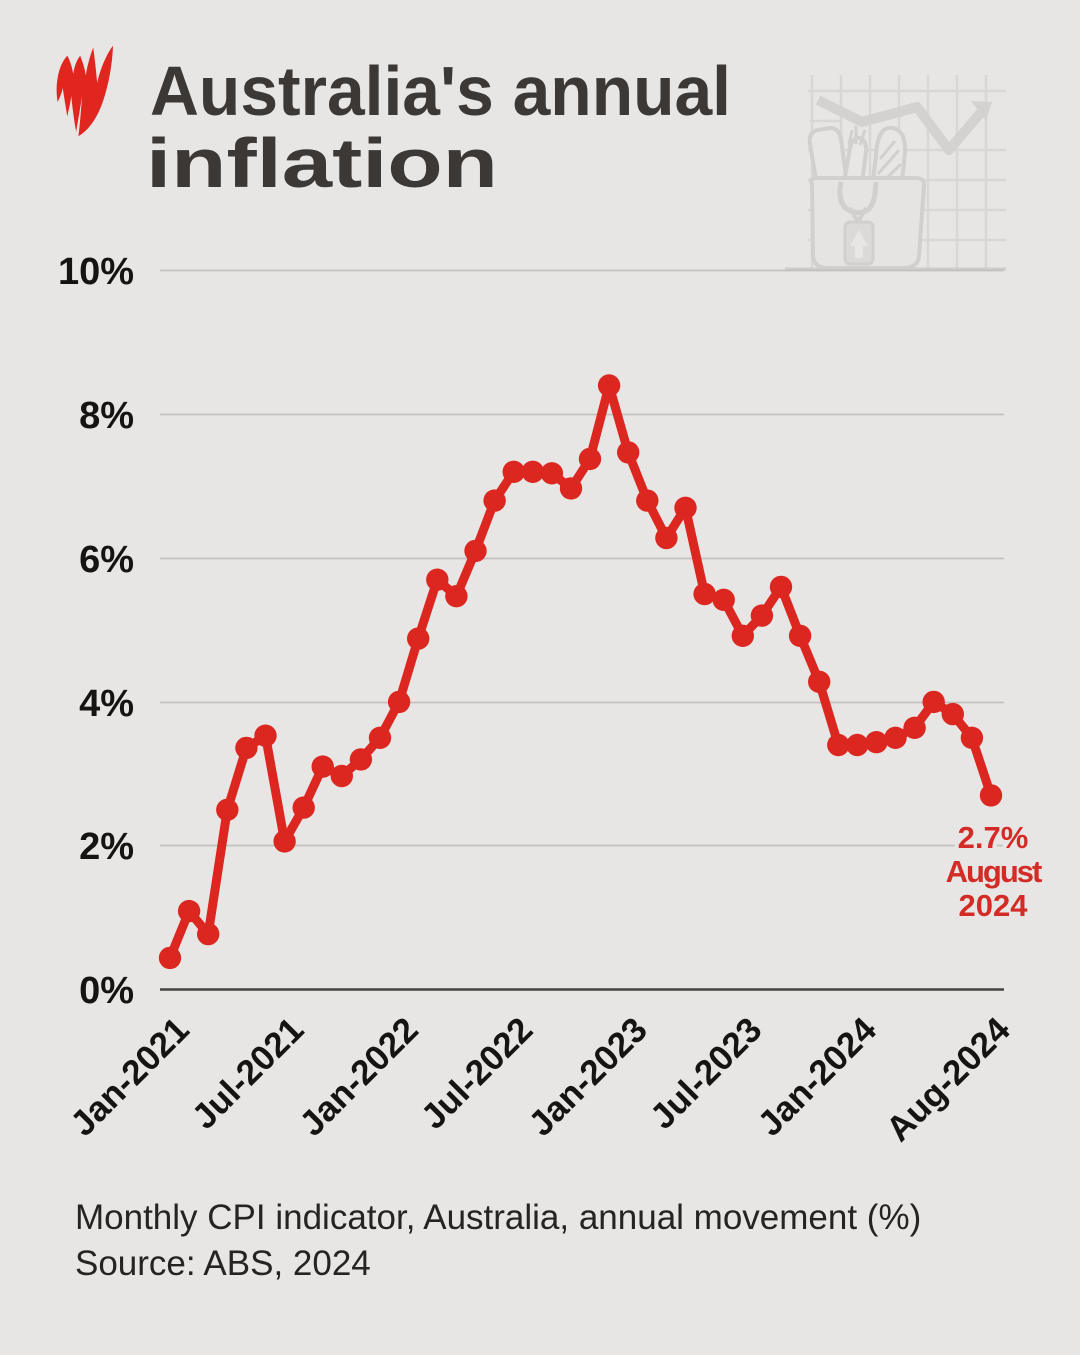  What do you see at coordinates (993, 837) in the screenshot?
I see `svg-text: 2.7%` at bounding box center [993, 837].